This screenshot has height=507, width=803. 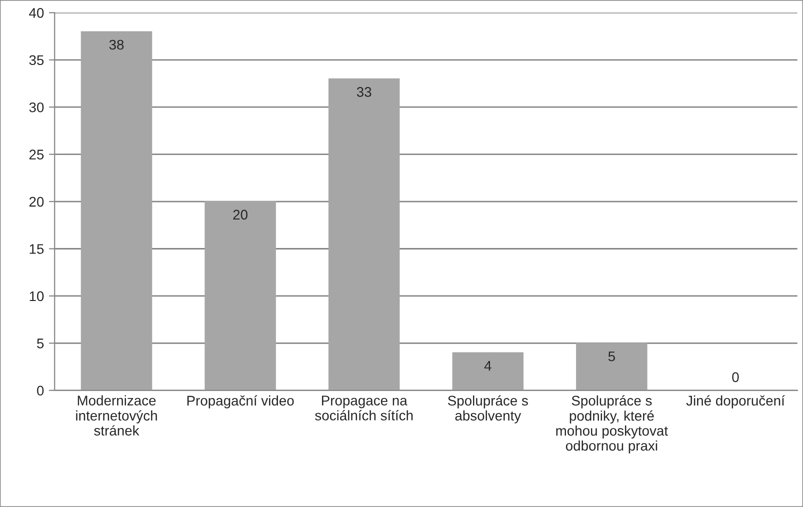 What do you see at coordinates (116, 415) in the screenshot?
I see `x-tick-label: Modernizace internetových stránek` at bounding box center [116, 415].